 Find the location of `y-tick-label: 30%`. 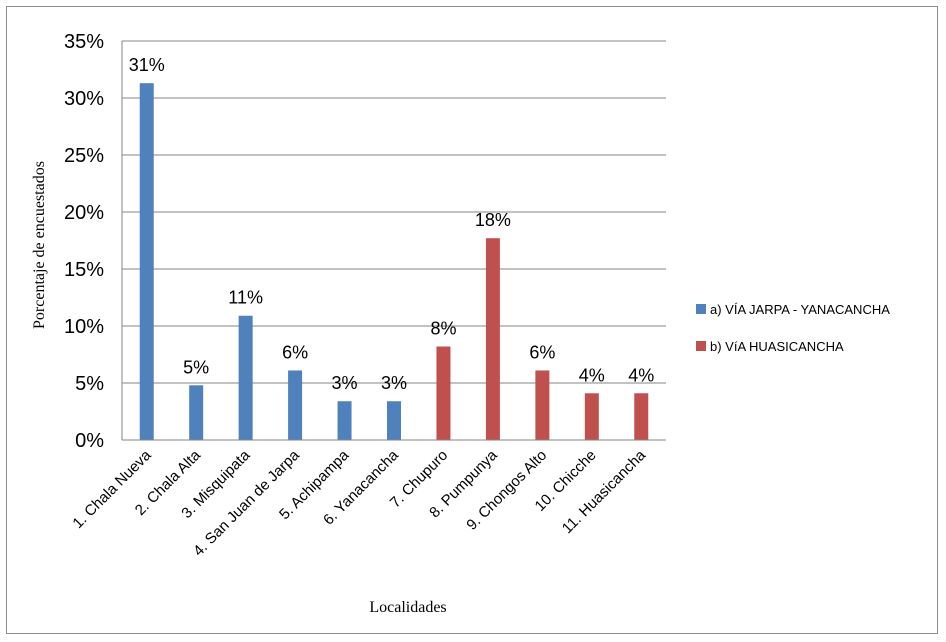

y-tick-label: 30% is located at coordinates (84, 99).